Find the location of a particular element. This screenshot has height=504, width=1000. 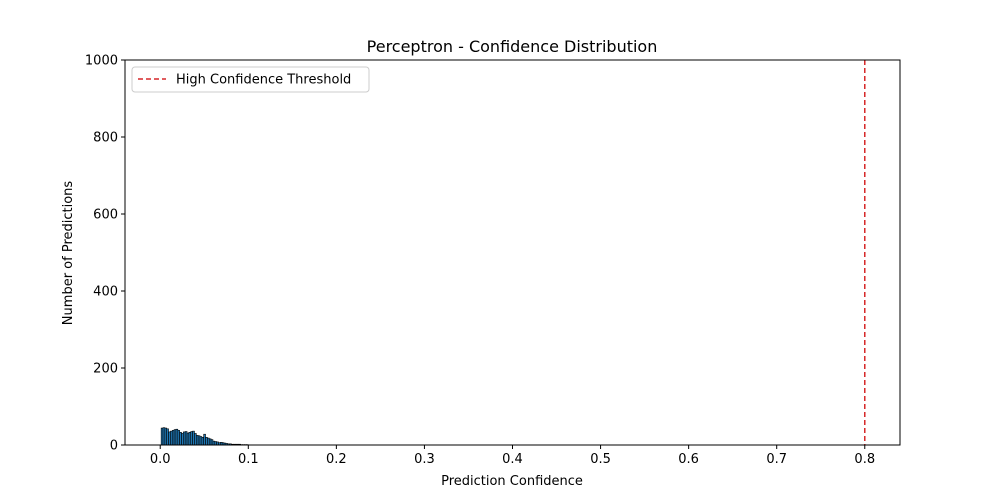

x-tick-label: 0.7 is located at coordinates (776, 459).